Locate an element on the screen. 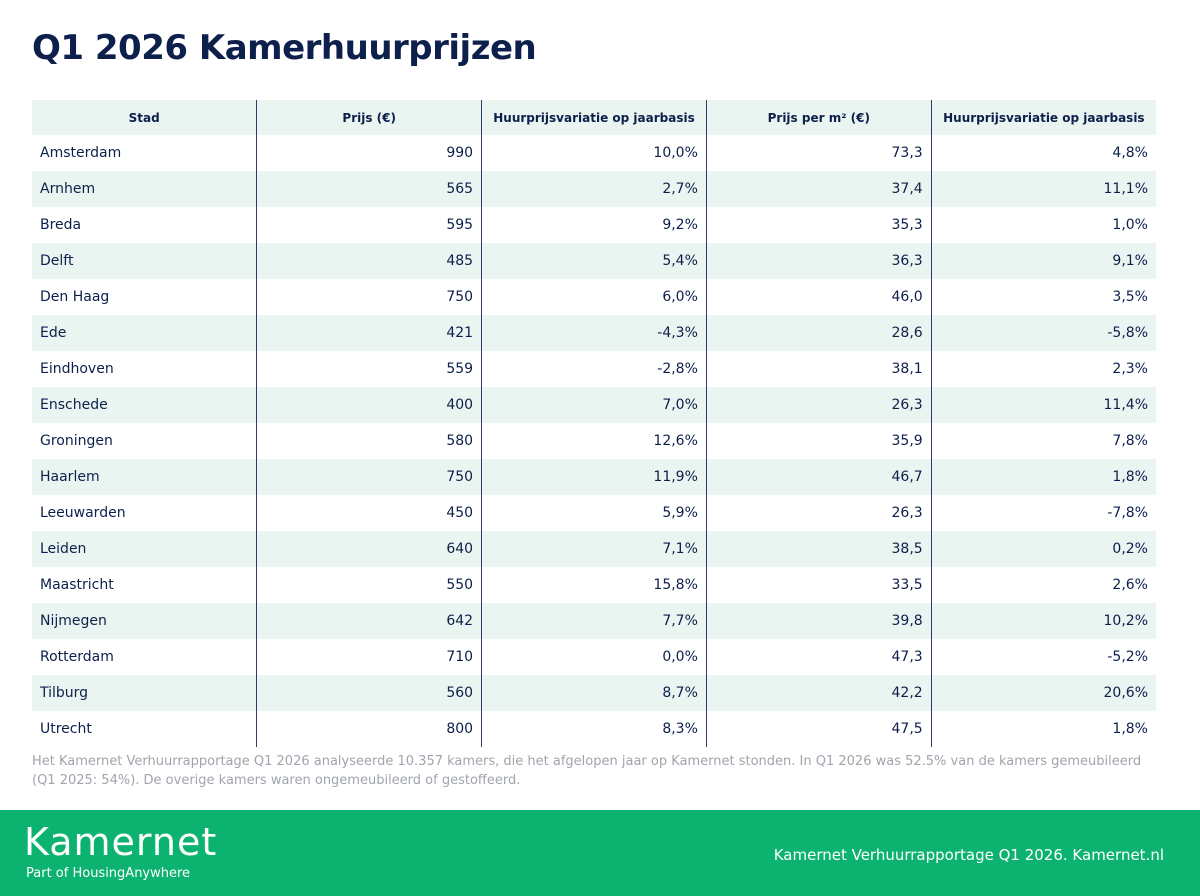  value-cell: 47,3 is located at coordinates (818, 657).